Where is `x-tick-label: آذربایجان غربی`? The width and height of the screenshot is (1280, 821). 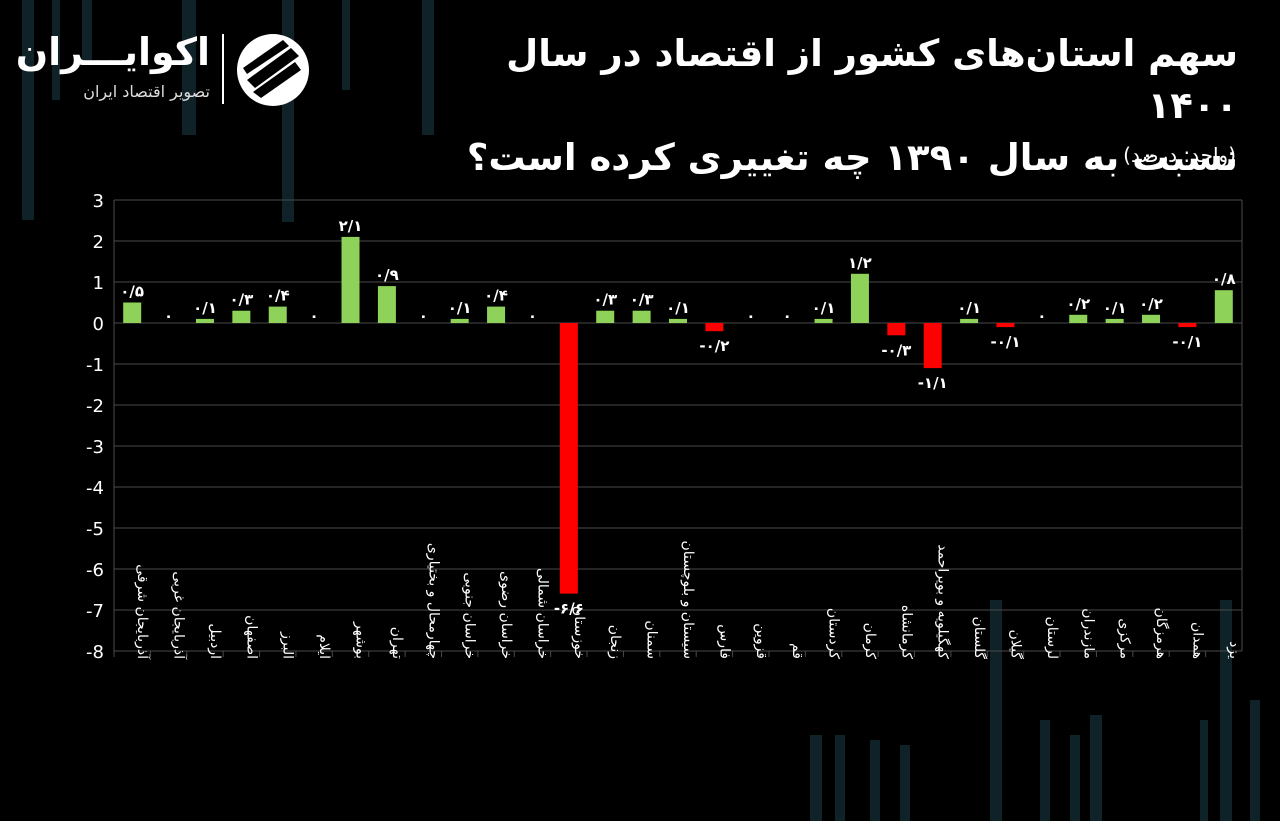 x-tick-label: آذربایجان غربی is located at coordinates (179, 615).